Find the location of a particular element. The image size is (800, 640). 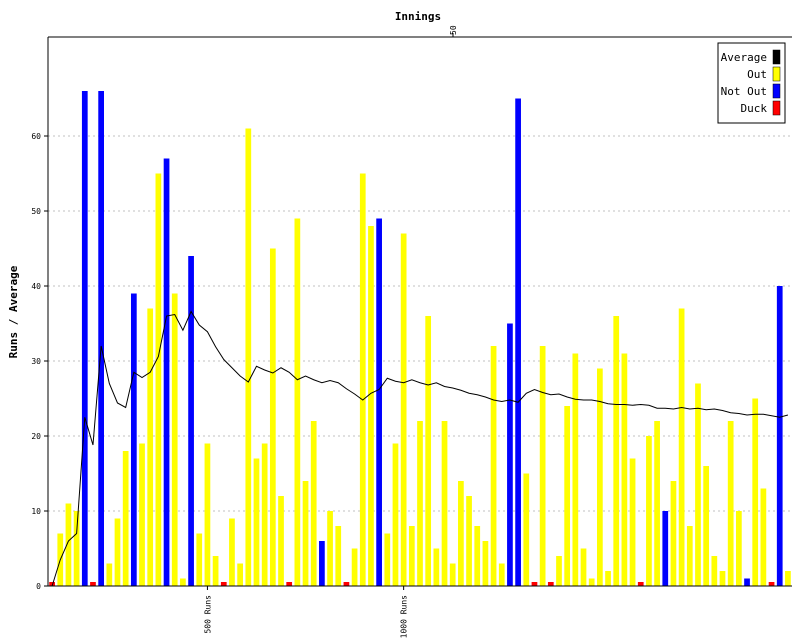

runs-markers: 500 Runs 1000 Runs is located at coordinates (306, 612).